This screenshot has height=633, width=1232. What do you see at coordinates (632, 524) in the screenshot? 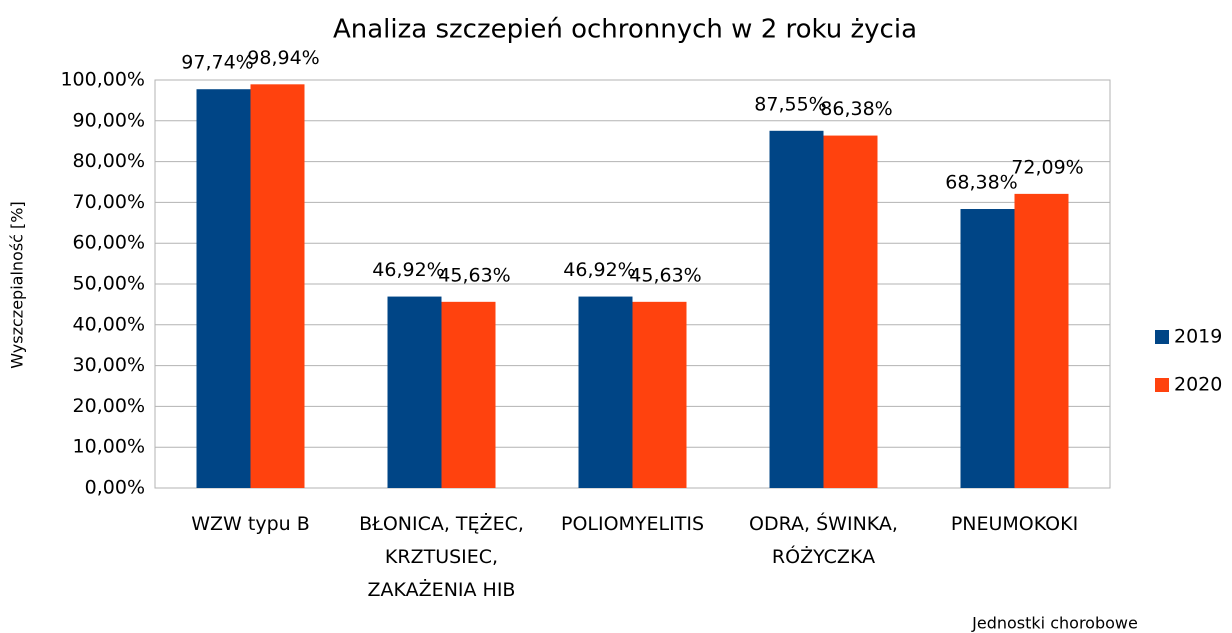
I see `x-tick-label: POLIOMYELITIS` at bounding box center [632, 524].